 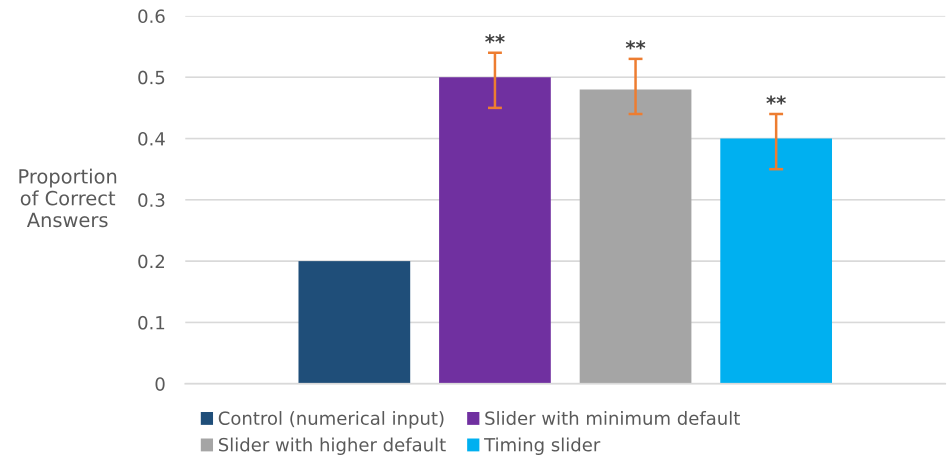 What do you see at coordinates (612, 418) in the screenshot?
I see `legend-label: Slider with minimum default` at bounding box center [612, 418].